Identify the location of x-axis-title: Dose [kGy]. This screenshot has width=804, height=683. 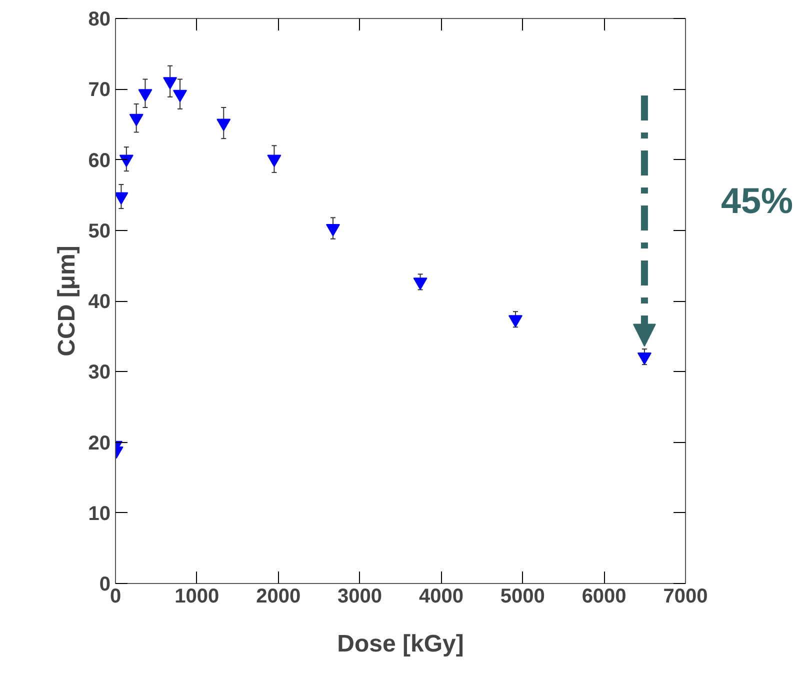
(400, 644).